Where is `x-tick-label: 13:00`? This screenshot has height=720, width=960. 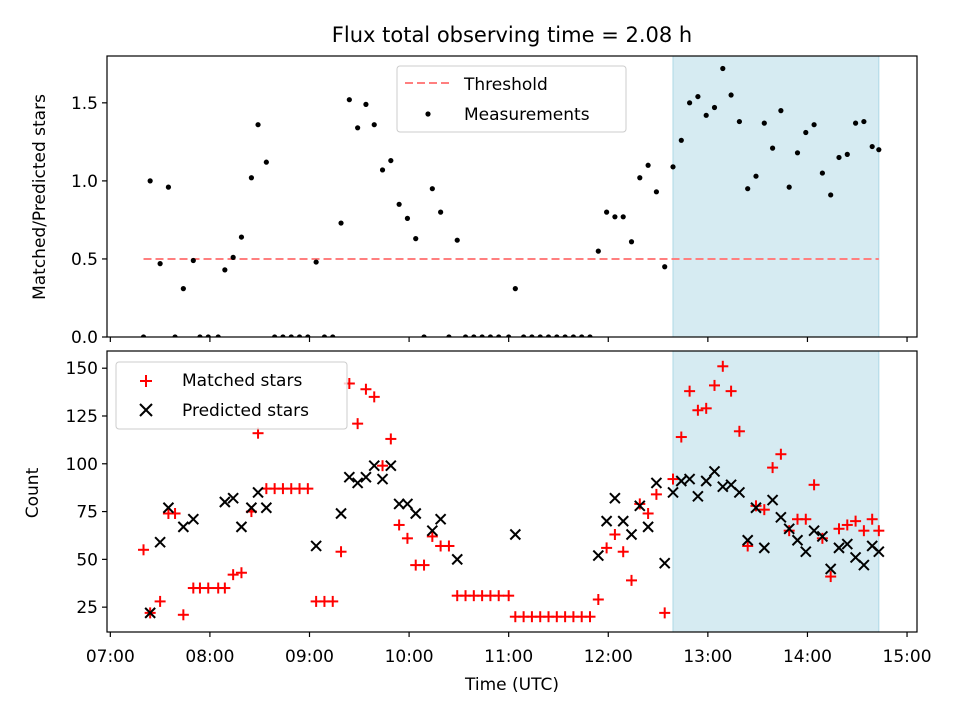 x-tick-label: 13:00 is located at coordinates (707, 657).